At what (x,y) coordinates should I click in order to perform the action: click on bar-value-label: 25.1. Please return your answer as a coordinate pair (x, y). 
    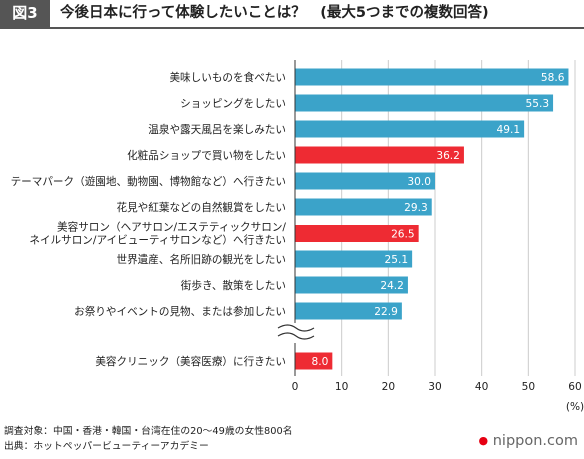
    Looking at the image, I should click on (397, 260).